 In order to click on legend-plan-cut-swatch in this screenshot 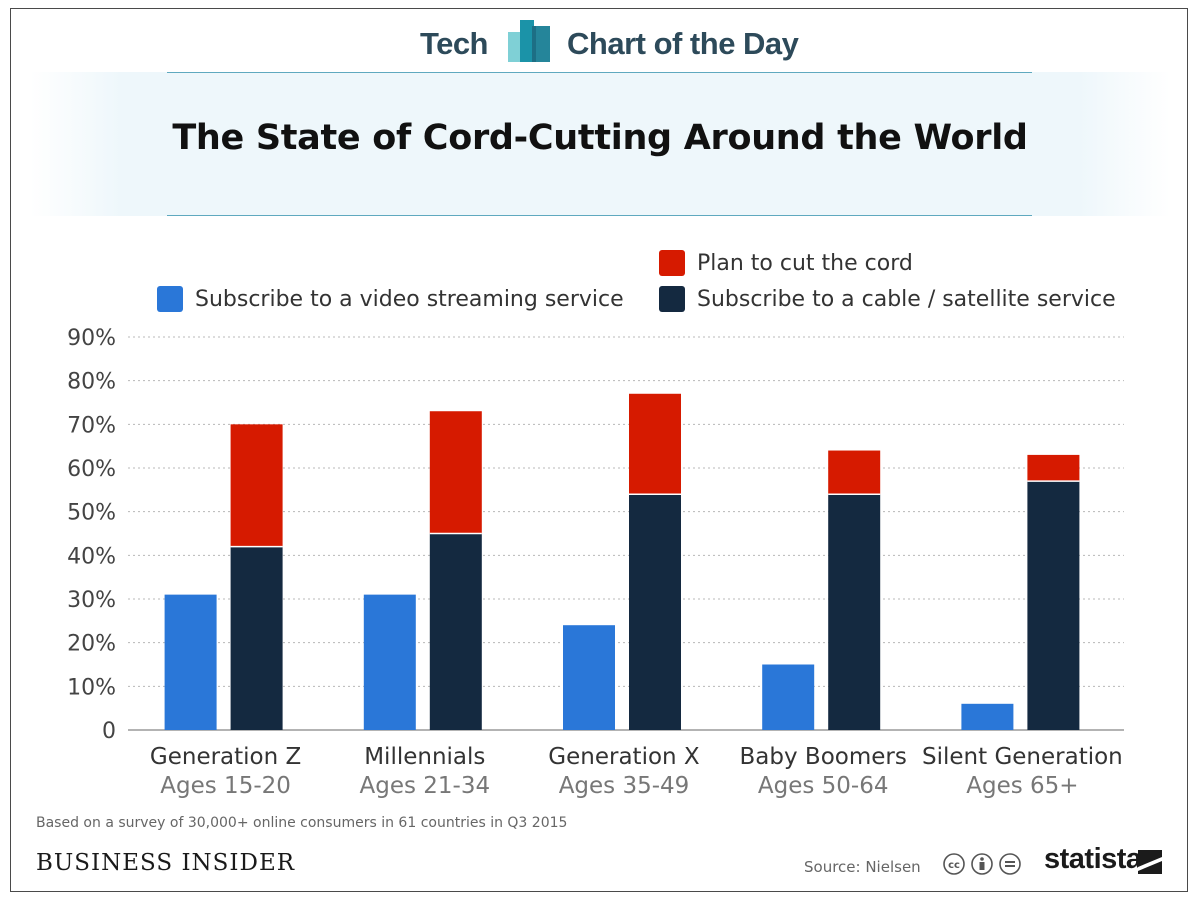, I will do `click(672, 263)`.